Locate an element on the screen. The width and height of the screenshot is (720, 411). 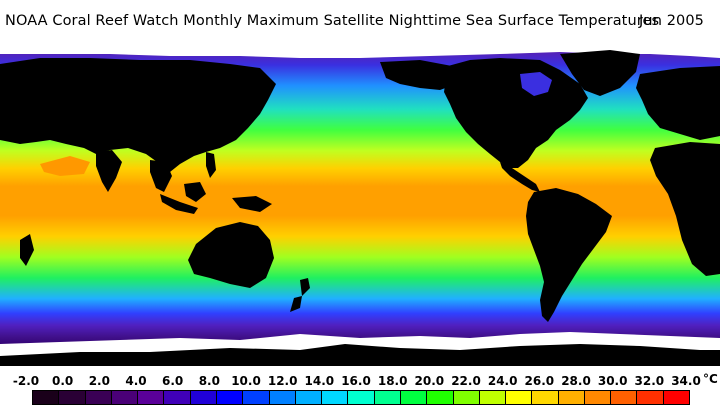
arctic-ice is located at coordinates (360, 51).